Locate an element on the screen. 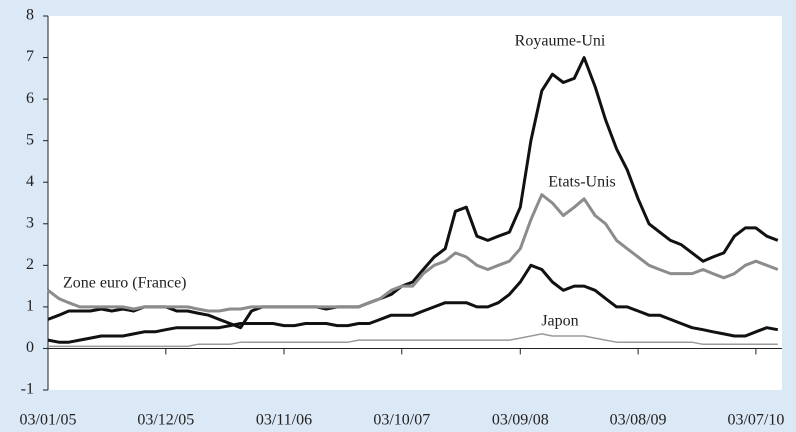  x-tick-label: 03/10/07 is located at coordinates (401, 420).